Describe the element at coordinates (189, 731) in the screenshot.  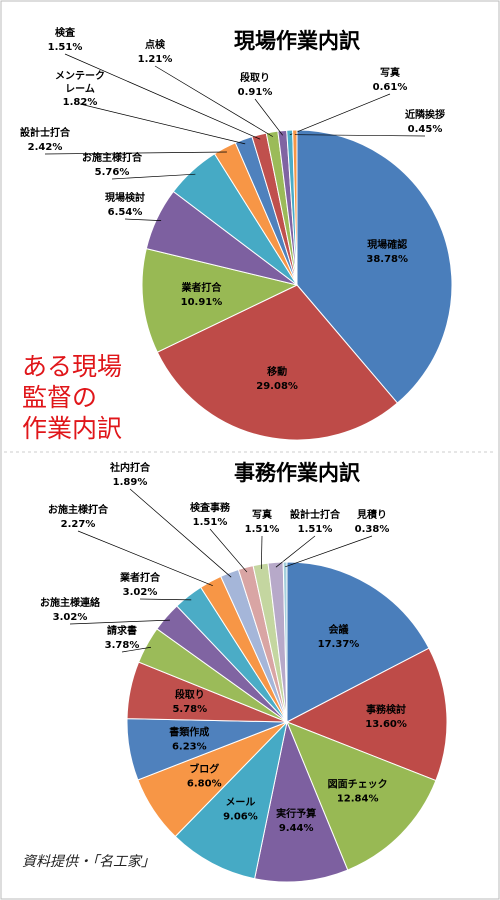
I see `category-label: 書類作成` at that location.